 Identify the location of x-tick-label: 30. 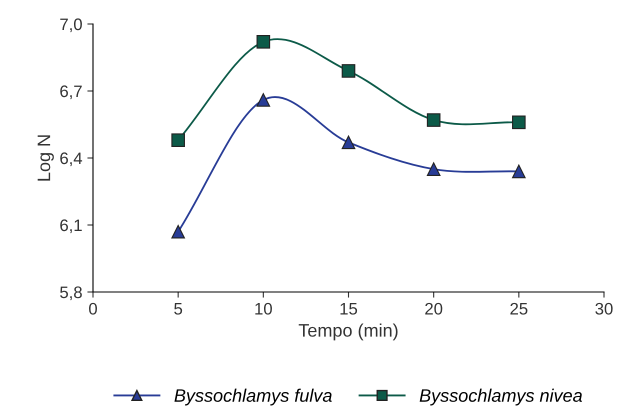
(604, 308).